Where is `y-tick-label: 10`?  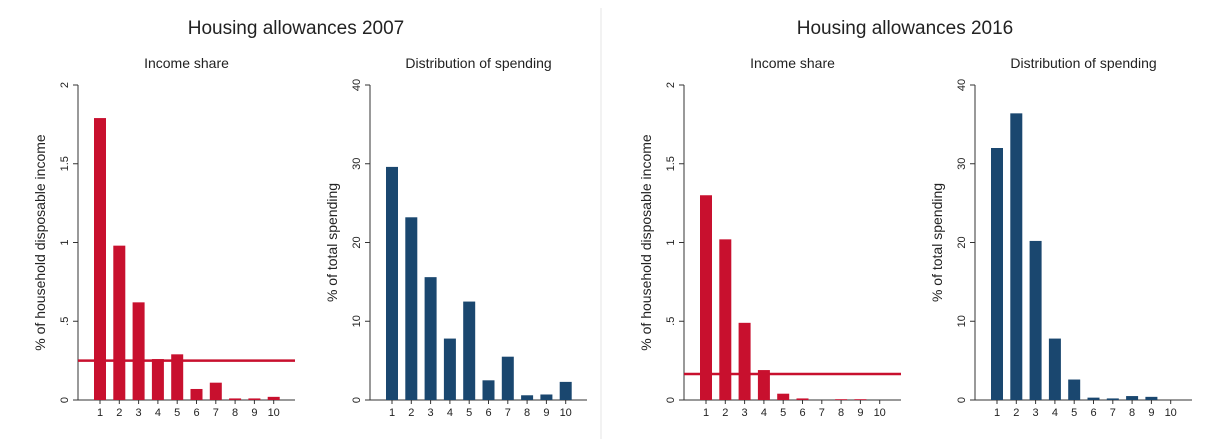 y-tick-label: 10 is located at coordinates (357, 321).